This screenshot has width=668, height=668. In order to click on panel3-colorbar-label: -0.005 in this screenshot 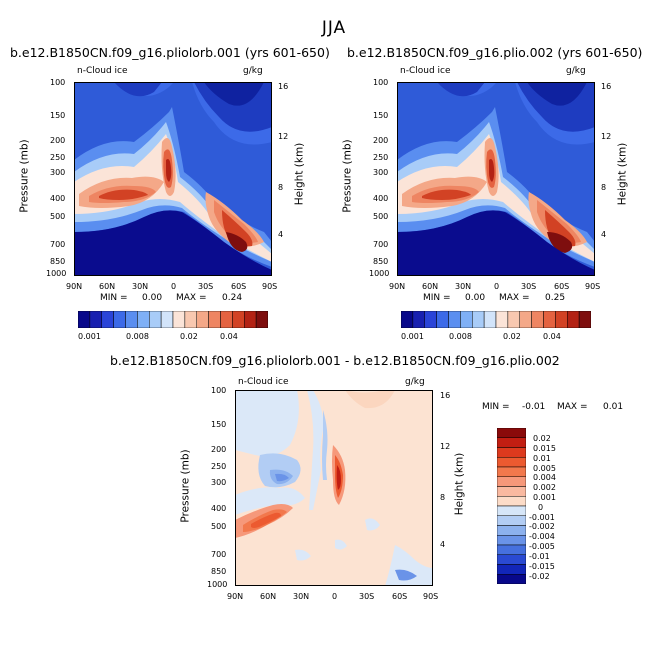, I will do `click(542, 546)`.